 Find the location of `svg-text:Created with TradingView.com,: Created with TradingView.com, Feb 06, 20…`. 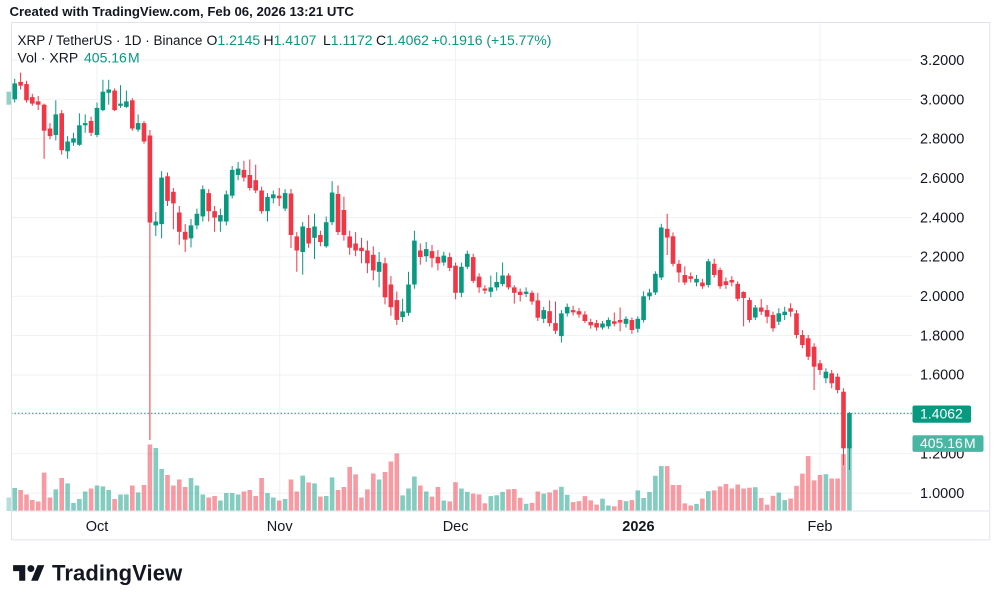

svg-text:Created with TradingView.com,: Created with TradingView.com, Feb 06, 20… is located at coordinates (182, 11).